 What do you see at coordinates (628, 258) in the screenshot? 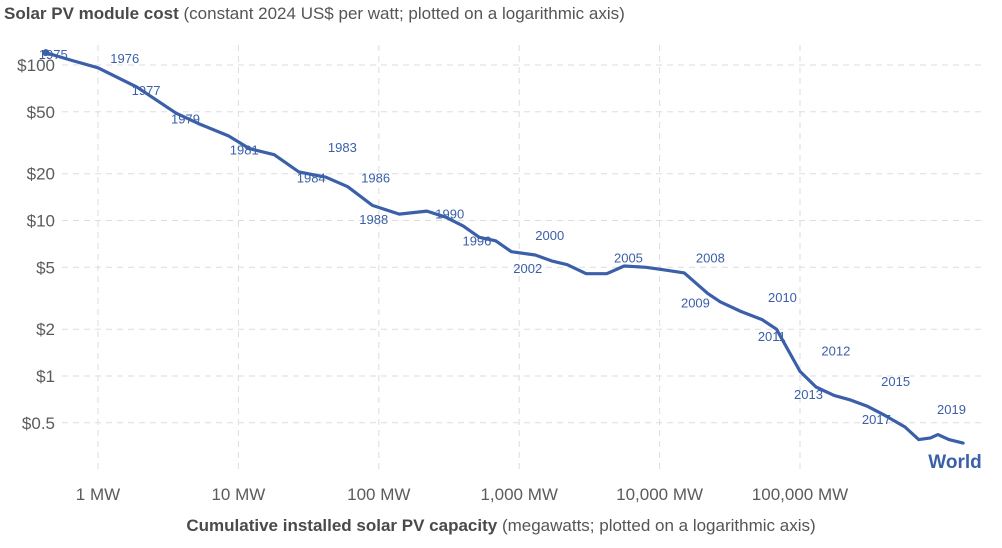
I see `year-label: 2005` at bounding box center [628, 258].